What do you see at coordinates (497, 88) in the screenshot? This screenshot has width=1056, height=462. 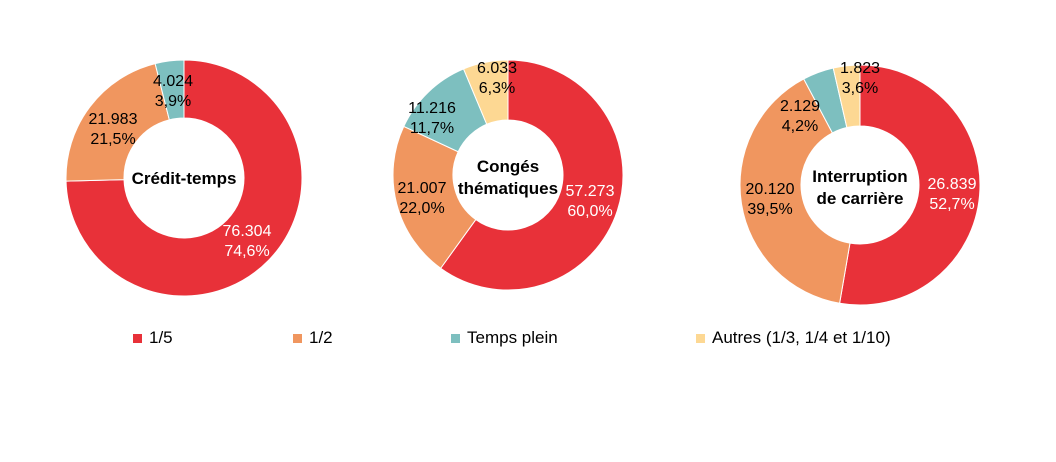 I see `slice-percent-label: 6,3%` at bounding box center [497, 88].